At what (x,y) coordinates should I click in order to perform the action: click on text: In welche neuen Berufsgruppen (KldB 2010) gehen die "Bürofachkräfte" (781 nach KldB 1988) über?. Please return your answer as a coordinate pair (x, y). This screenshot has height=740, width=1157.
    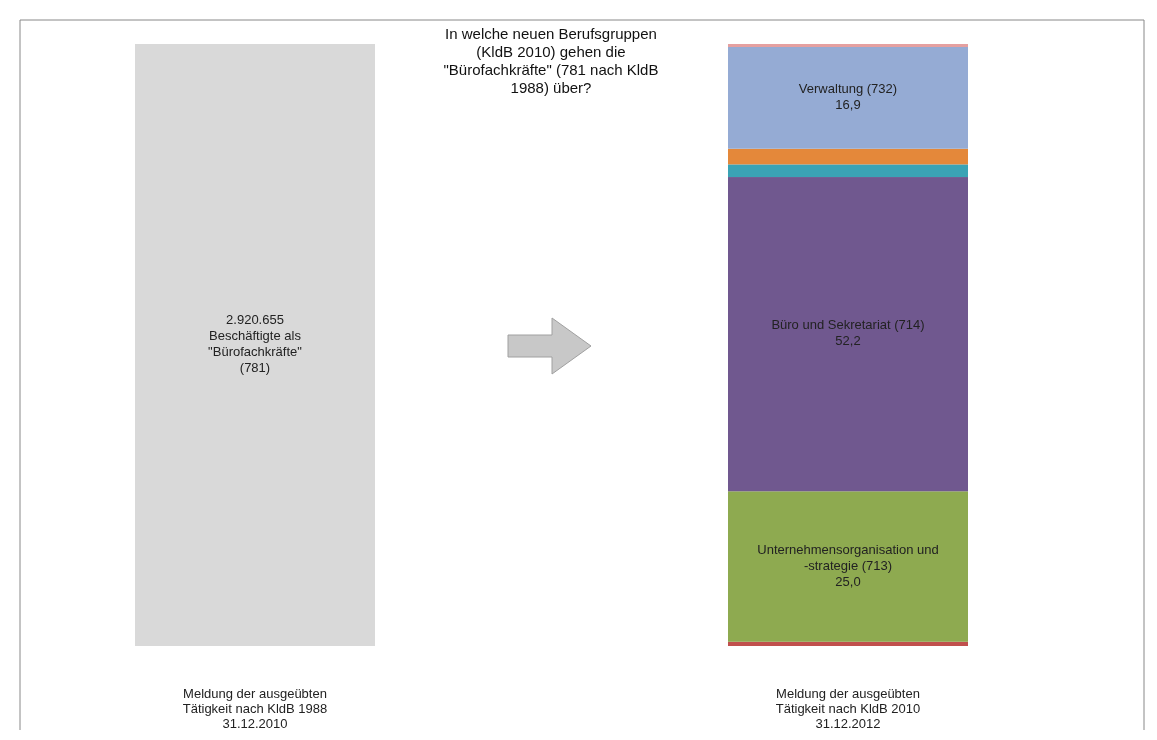
    Looking at the image, I should click on (551, 61).